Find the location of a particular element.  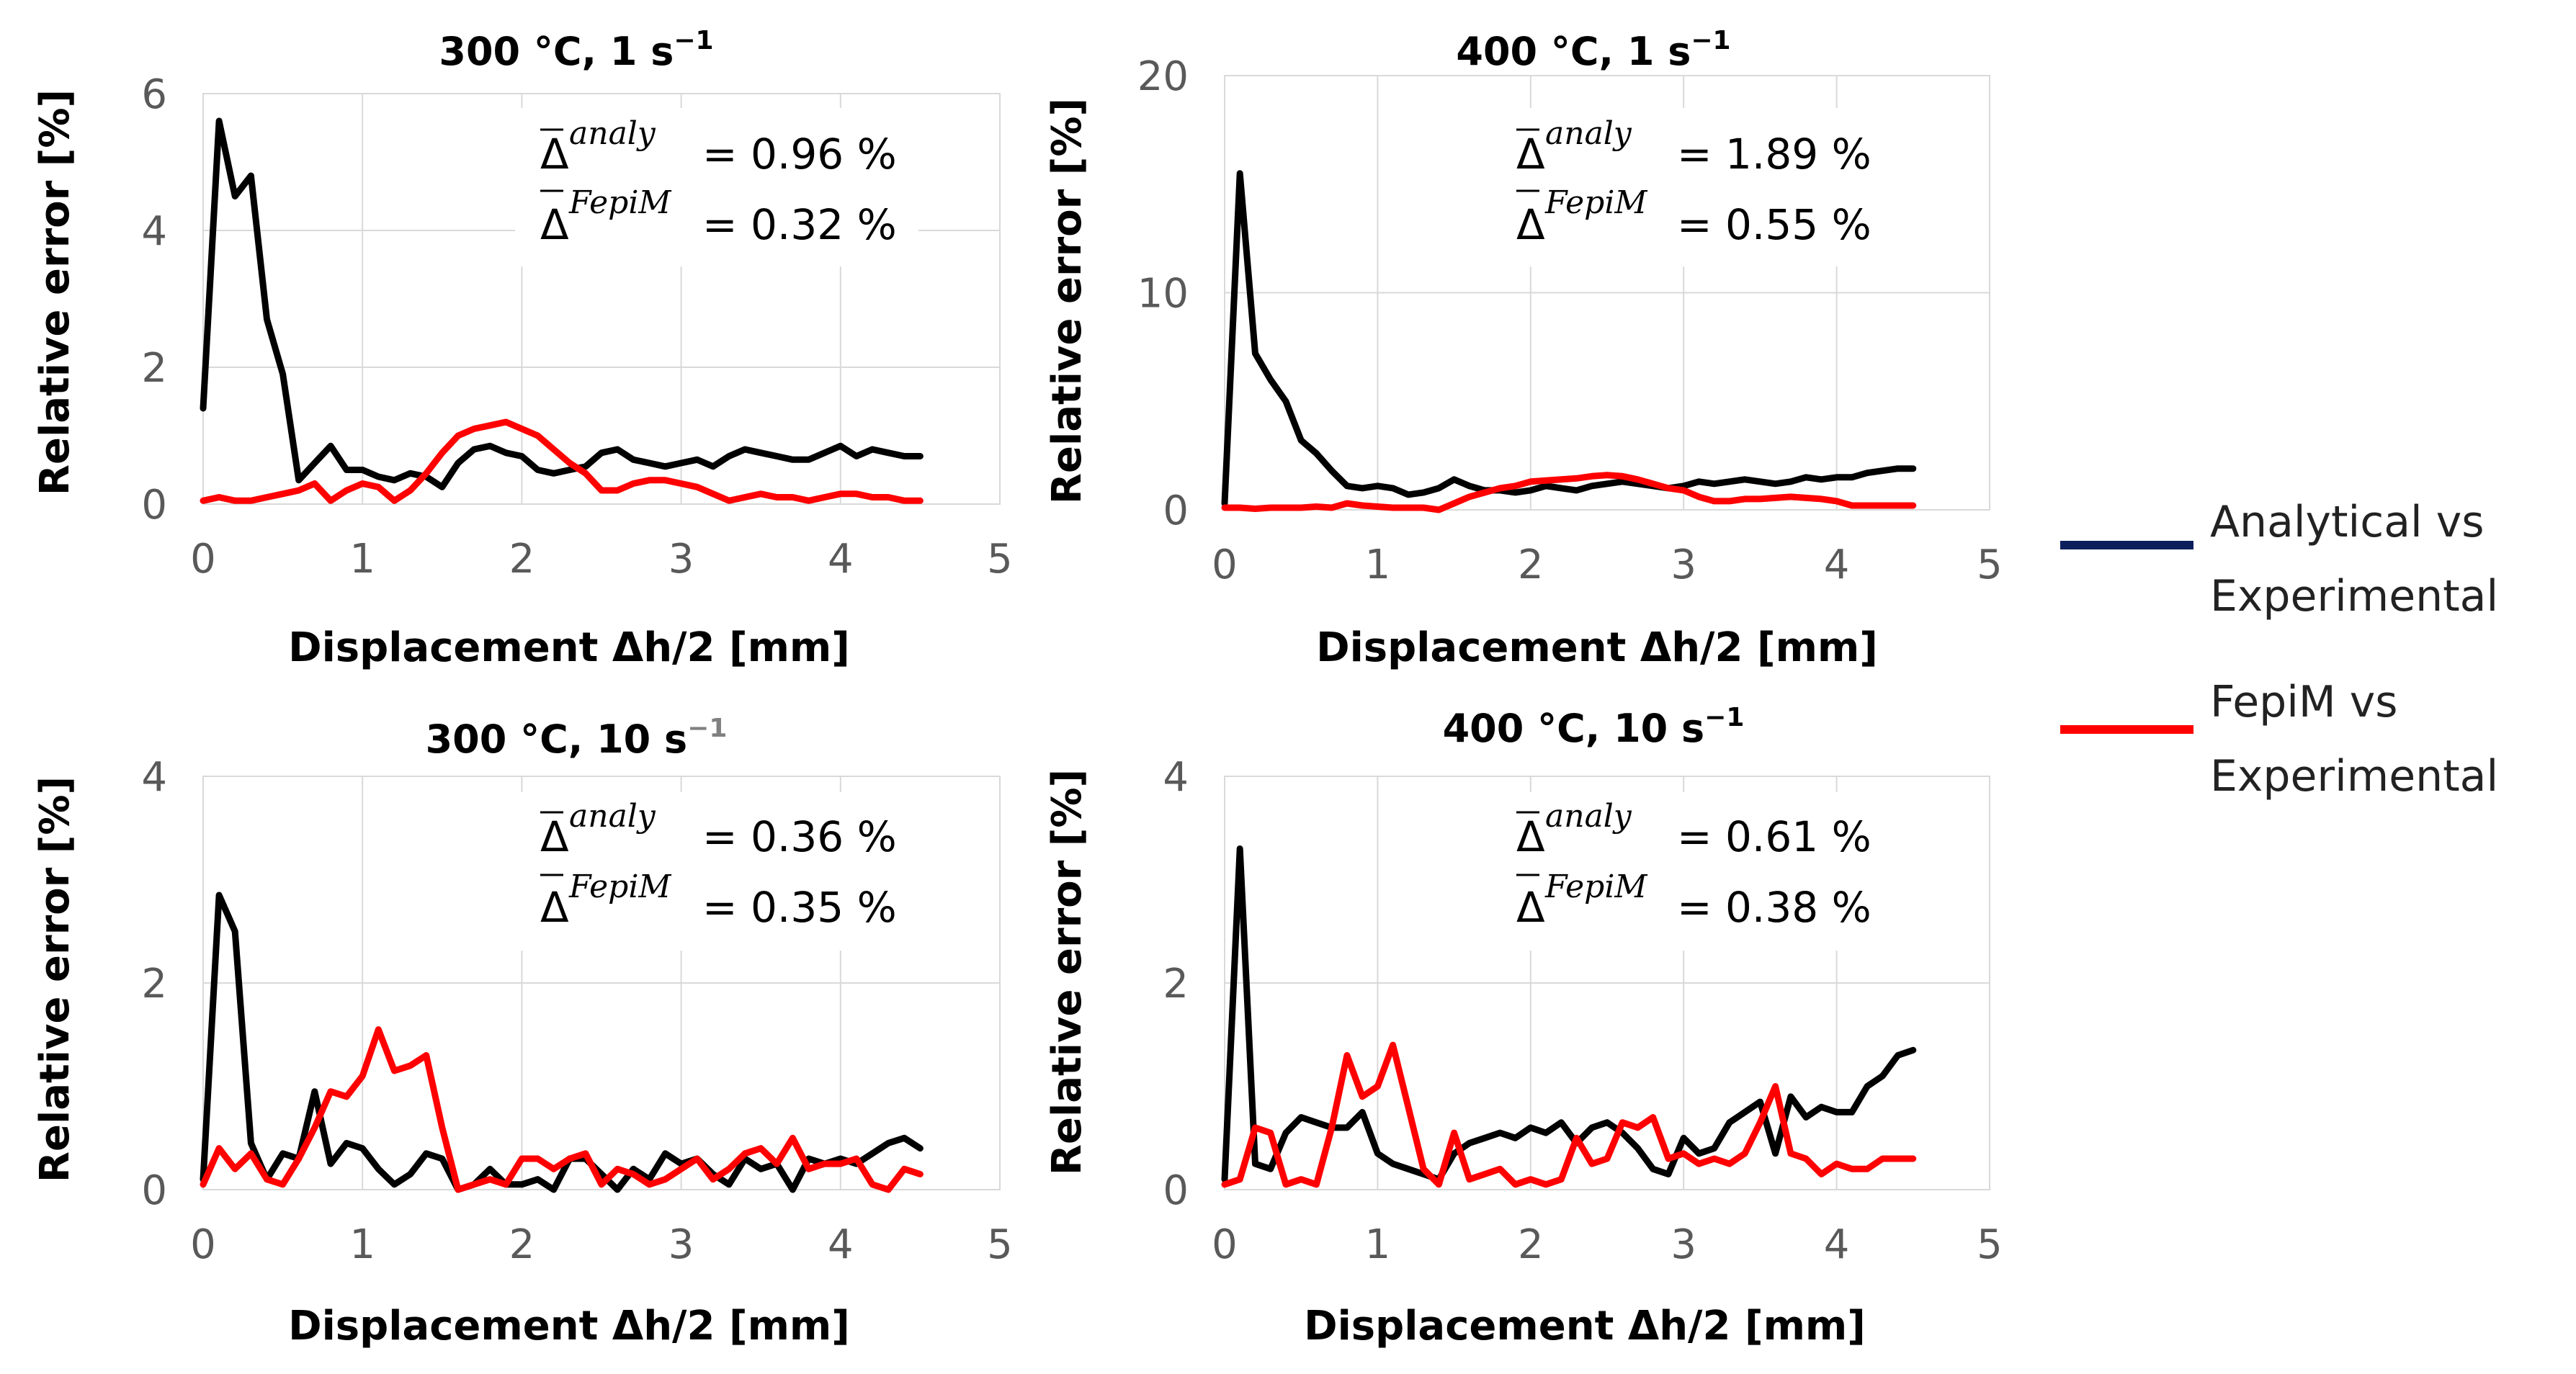

annotation-box: Δ analy = 0.96 % Δ FepiM = 0.32 % is located at coordinates (716, 187).